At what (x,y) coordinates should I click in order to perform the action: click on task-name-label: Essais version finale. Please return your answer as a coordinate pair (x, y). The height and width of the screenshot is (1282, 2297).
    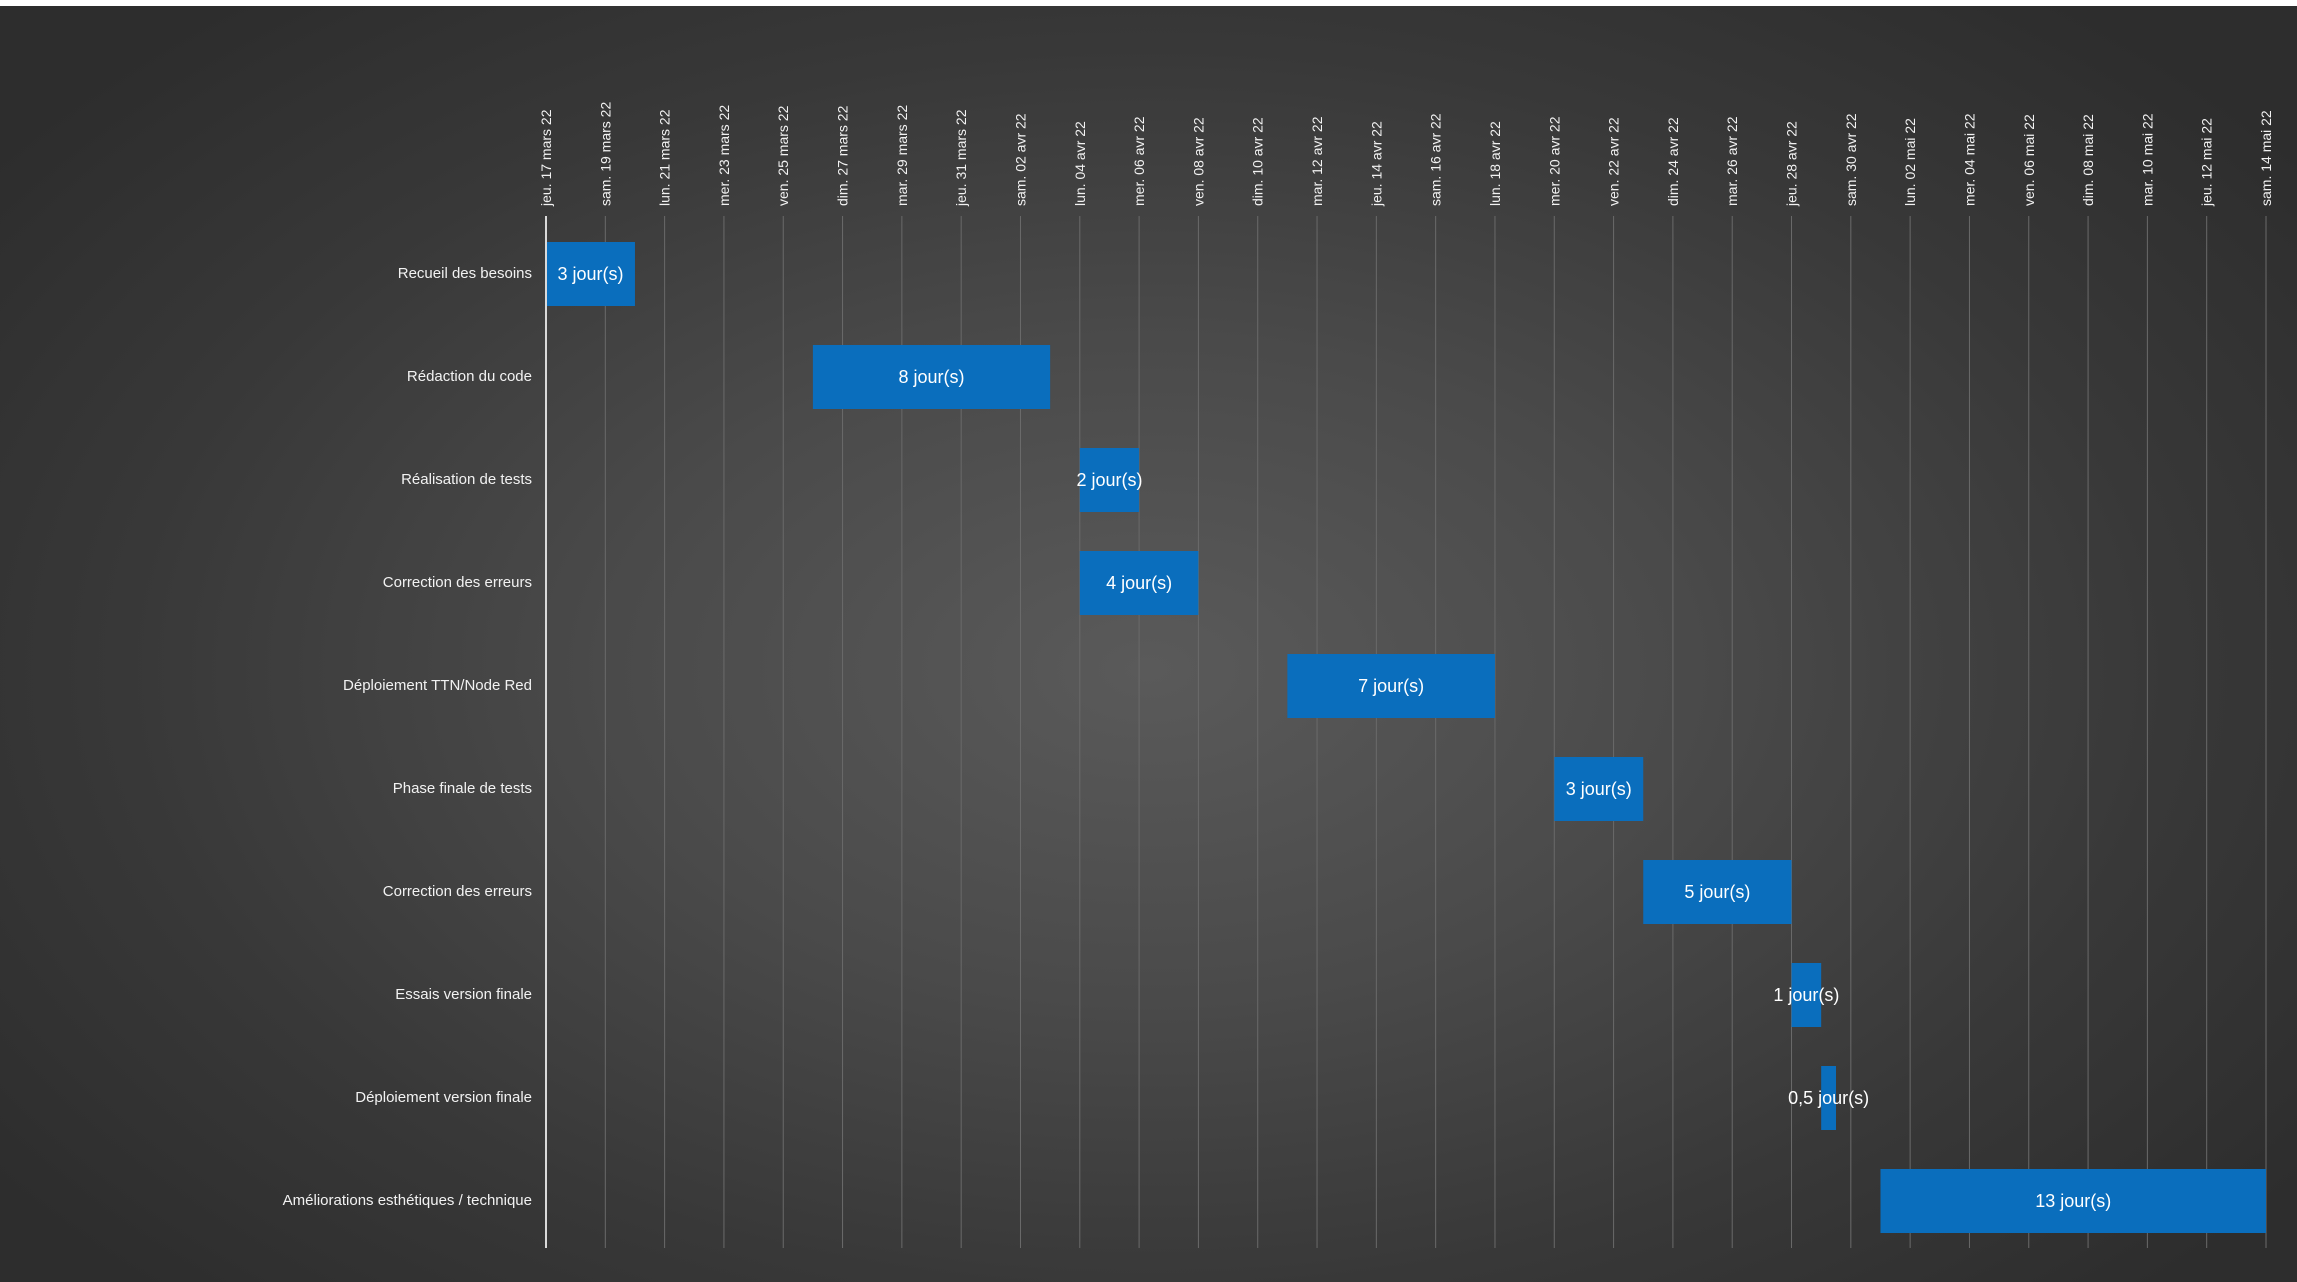
    Looking at the image, I should click on (463, 994).